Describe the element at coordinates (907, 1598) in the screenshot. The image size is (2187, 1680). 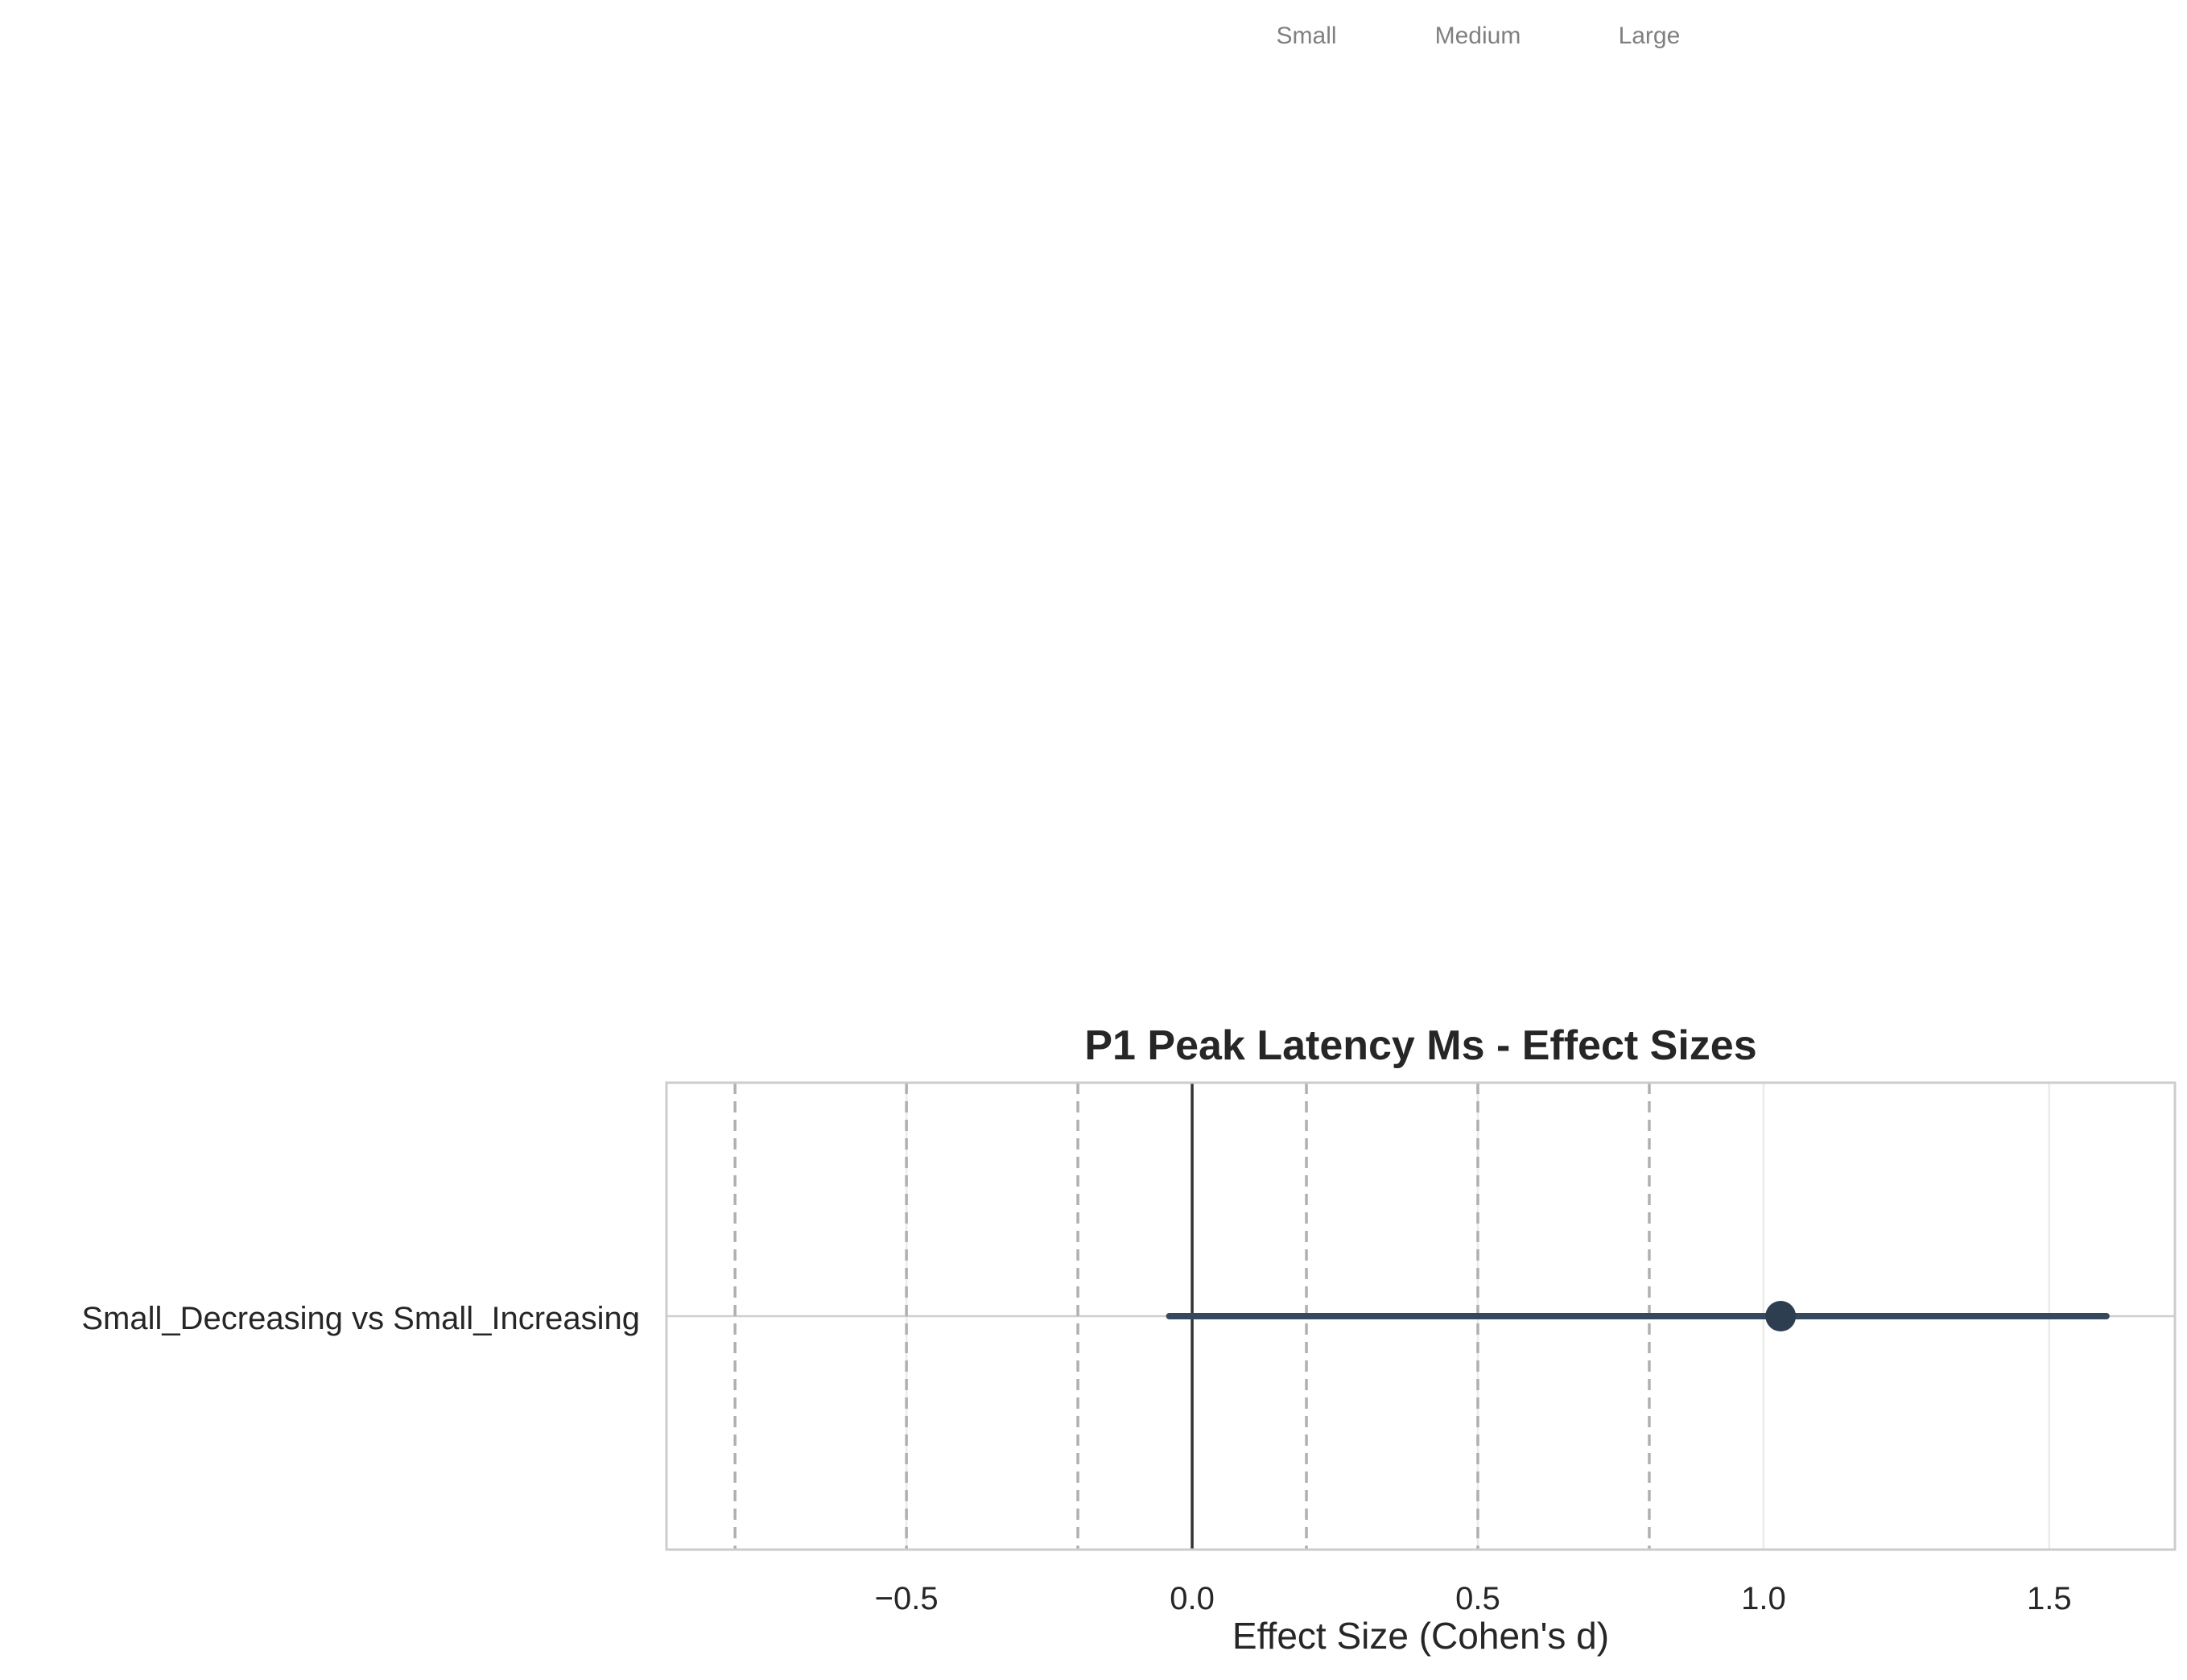
I see `x-tick-label: −0.5` at that location.